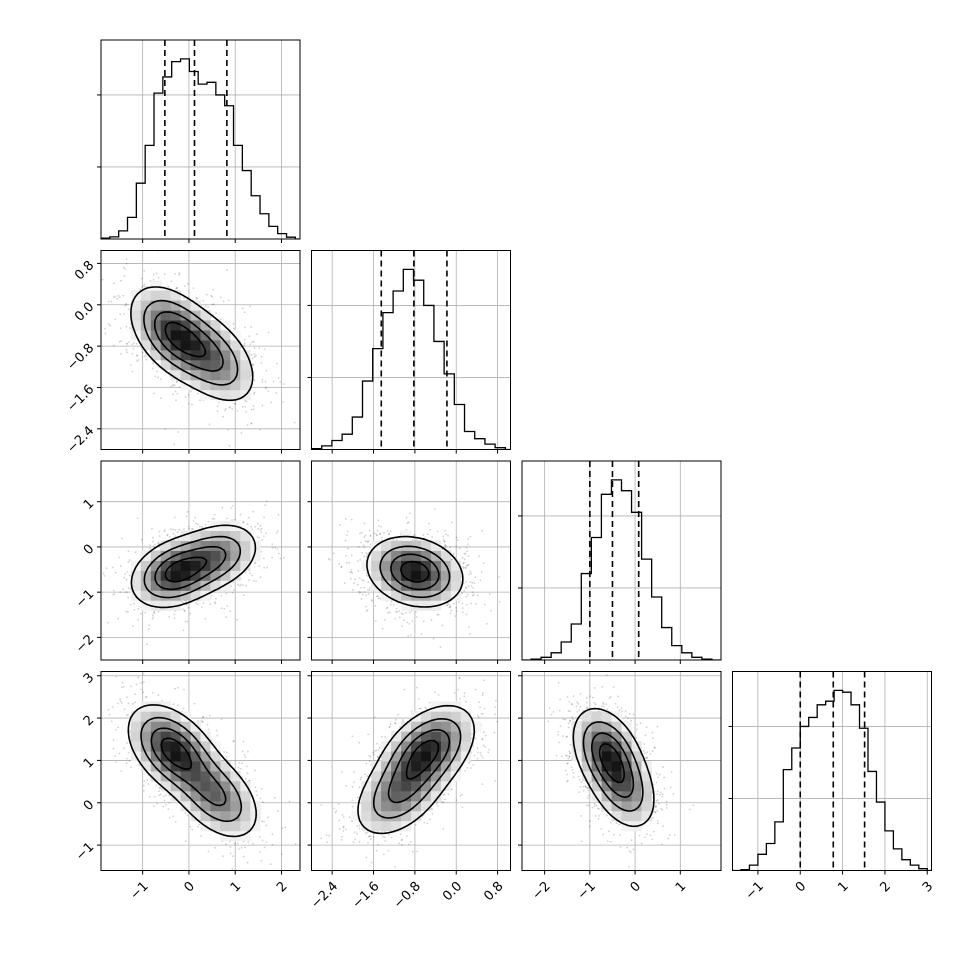 The image size is (970, 970). What do you see at coordinates (187, 562) in the screenshot?
I see `scatter-panel-2-0: −2−101` at bounding box center [187, 562].